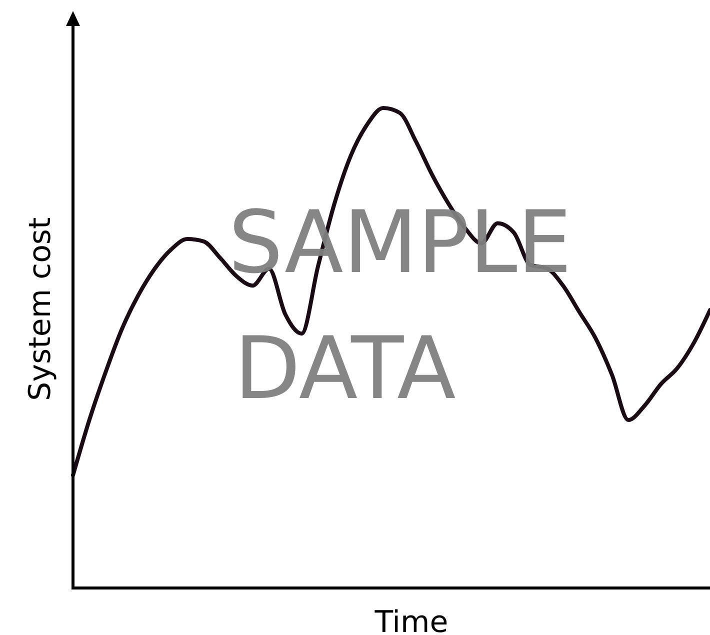 The image size is (710, 635). What do you see at coordinates (411, 620) in the screenshot?
I see `x-axis-title: Time` at bounding box center [411, 620].